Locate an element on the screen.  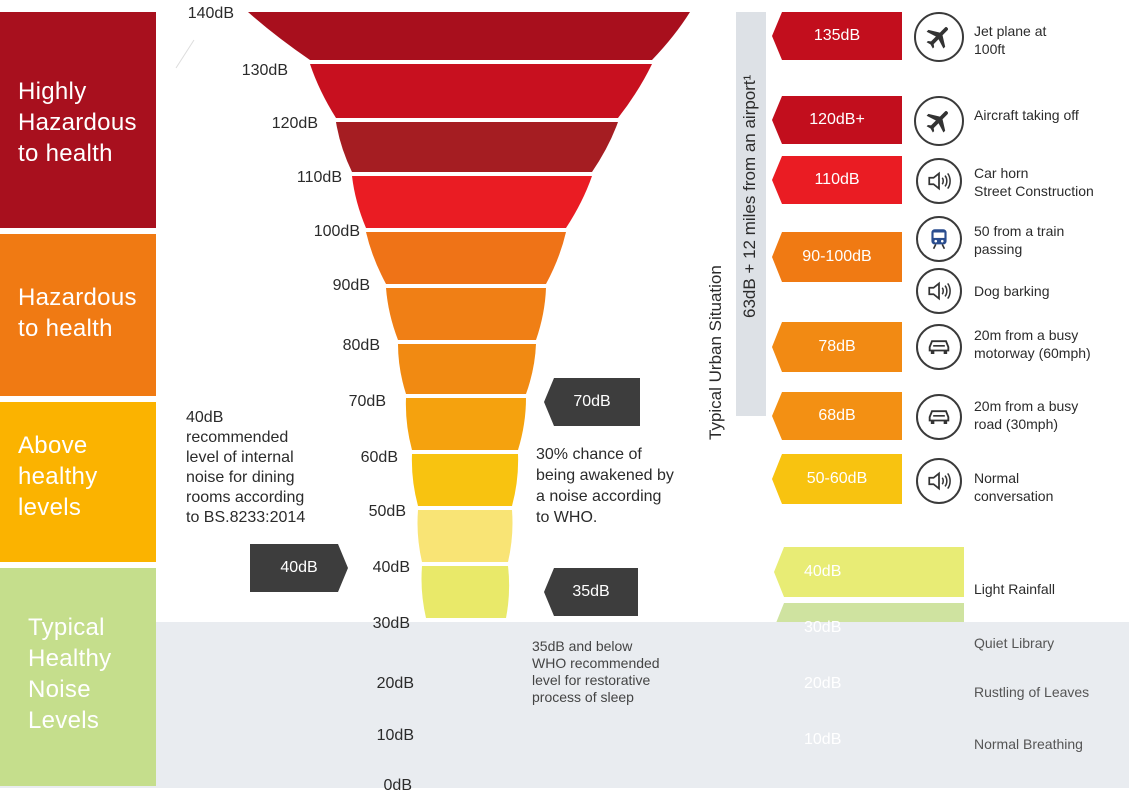
category-label: Hazardous to health is located at coordinates (77, 313).